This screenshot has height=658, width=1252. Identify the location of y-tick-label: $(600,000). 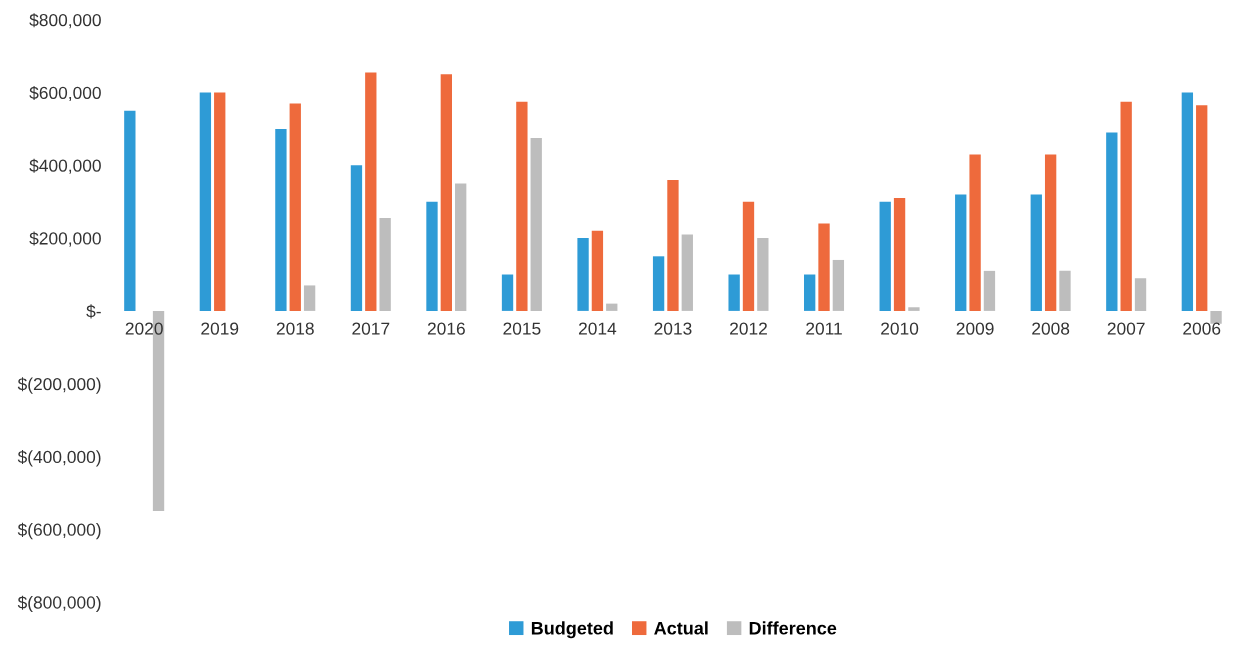
(59, 531).